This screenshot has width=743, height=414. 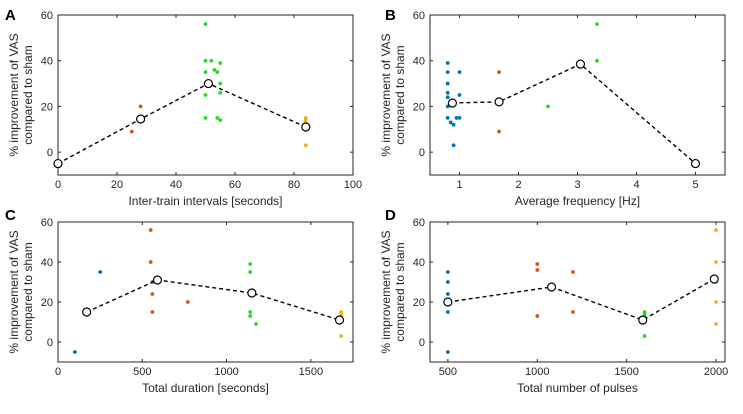 I want to click on x-tick-label: 500, so click(x=448, y=372).